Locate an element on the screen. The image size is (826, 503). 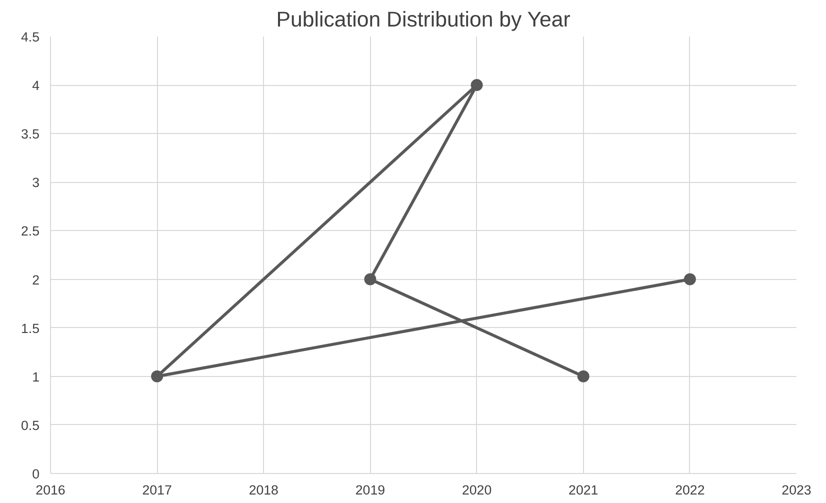
y-tick-label: 4.5 is located at coordinates (30, 37).